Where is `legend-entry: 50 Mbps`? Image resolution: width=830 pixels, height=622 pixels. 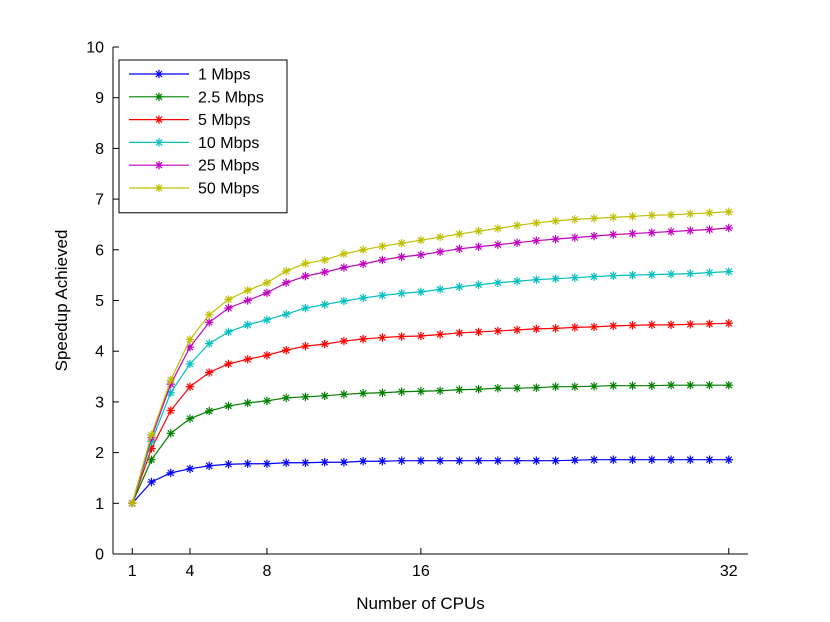
legend-entry: 50 Mbps is located at coordinates (194, 189).